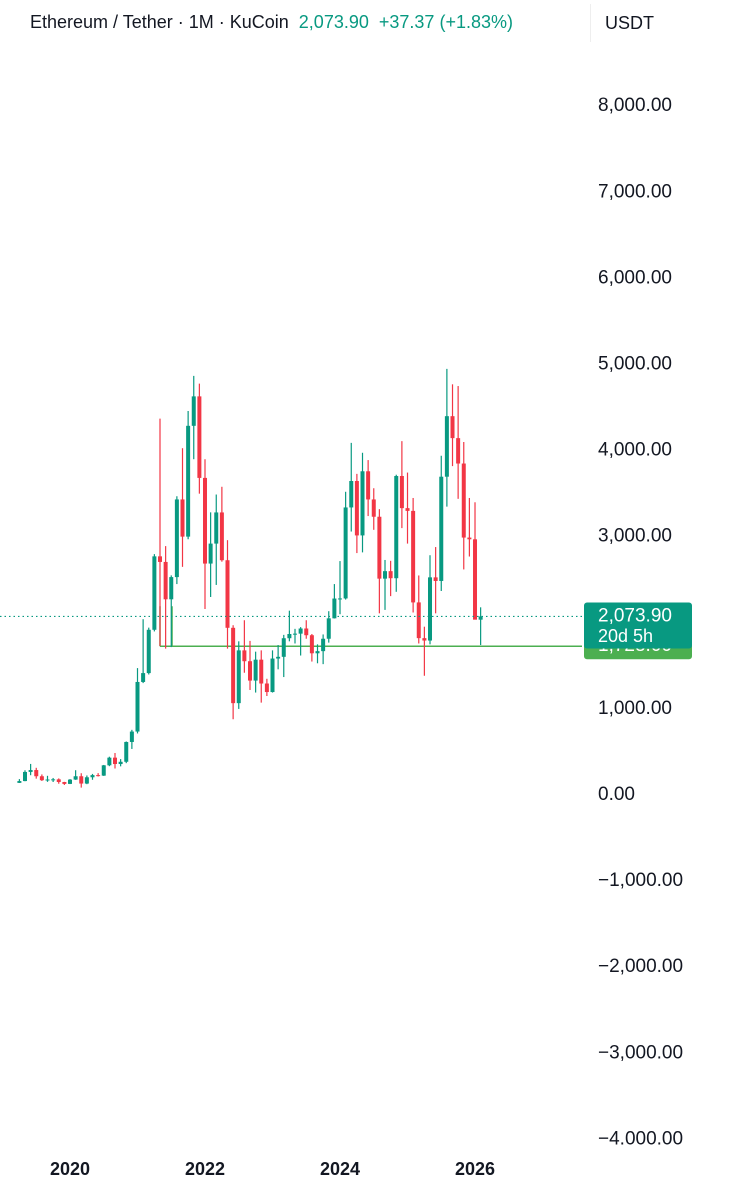 The height and width of the screenshot is (1200, 729). I want to click on last-price-box, so click(638, 625).